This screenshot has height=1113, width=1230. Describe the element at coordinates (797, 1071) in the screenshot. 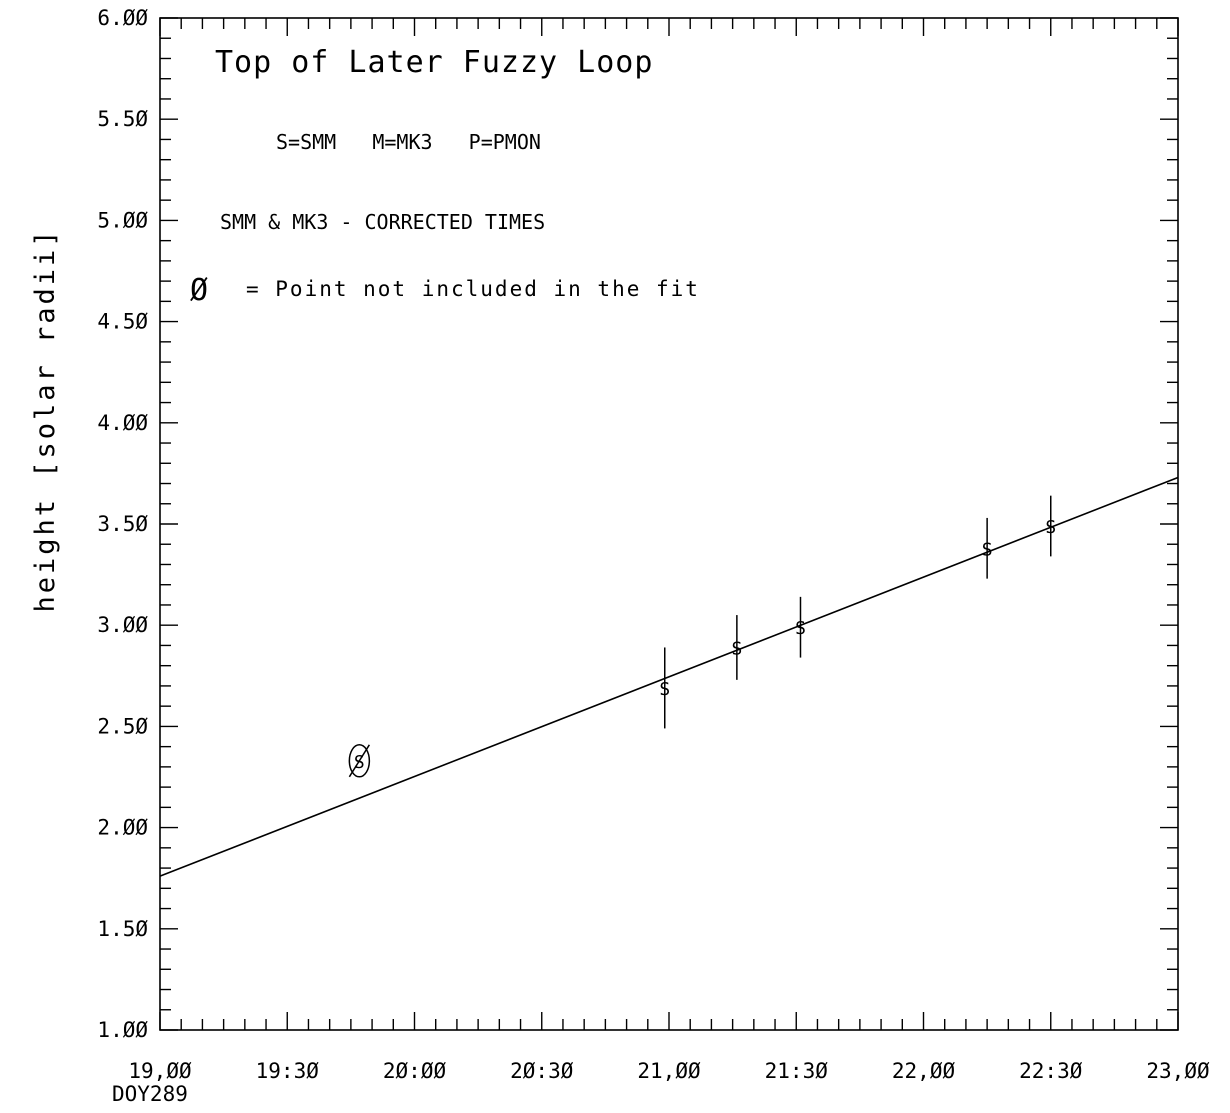

I see `x-tick-label: 21:3Ø` at that location.